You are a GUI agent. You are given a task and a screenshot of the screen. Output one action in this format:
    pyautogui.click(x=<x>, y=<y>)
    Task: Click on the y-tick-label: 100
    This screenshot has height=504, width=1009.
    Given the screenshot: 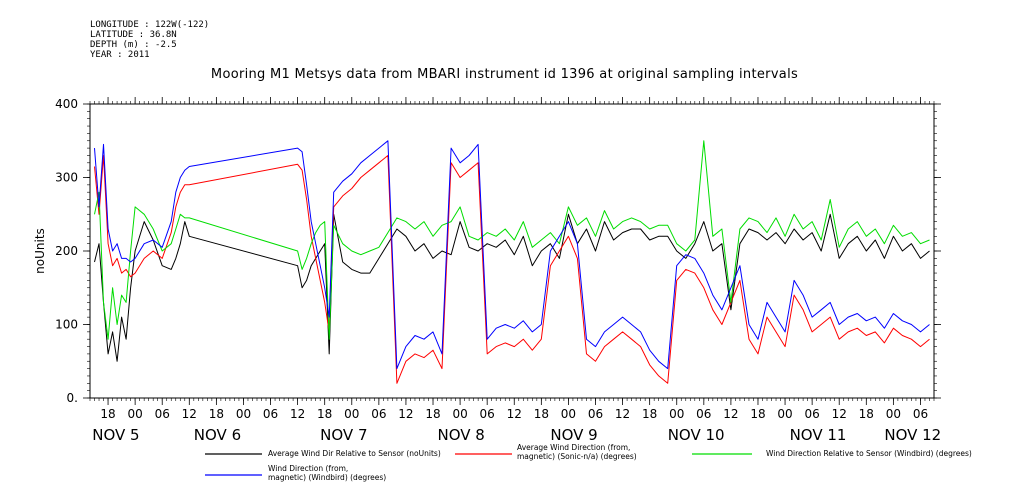 What is the action you would take?
    pyautogui.click(x=66, y=325)
    